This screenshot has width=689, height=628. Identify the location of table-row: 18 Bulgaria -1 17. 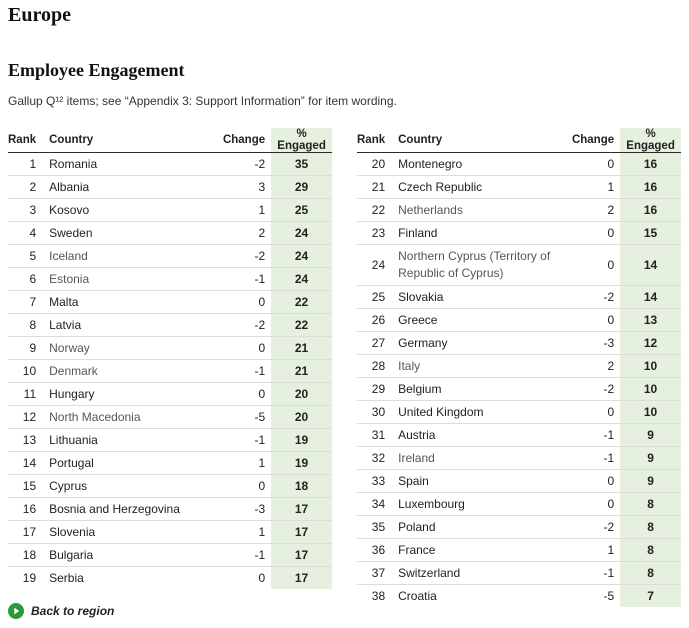
(170, 555).